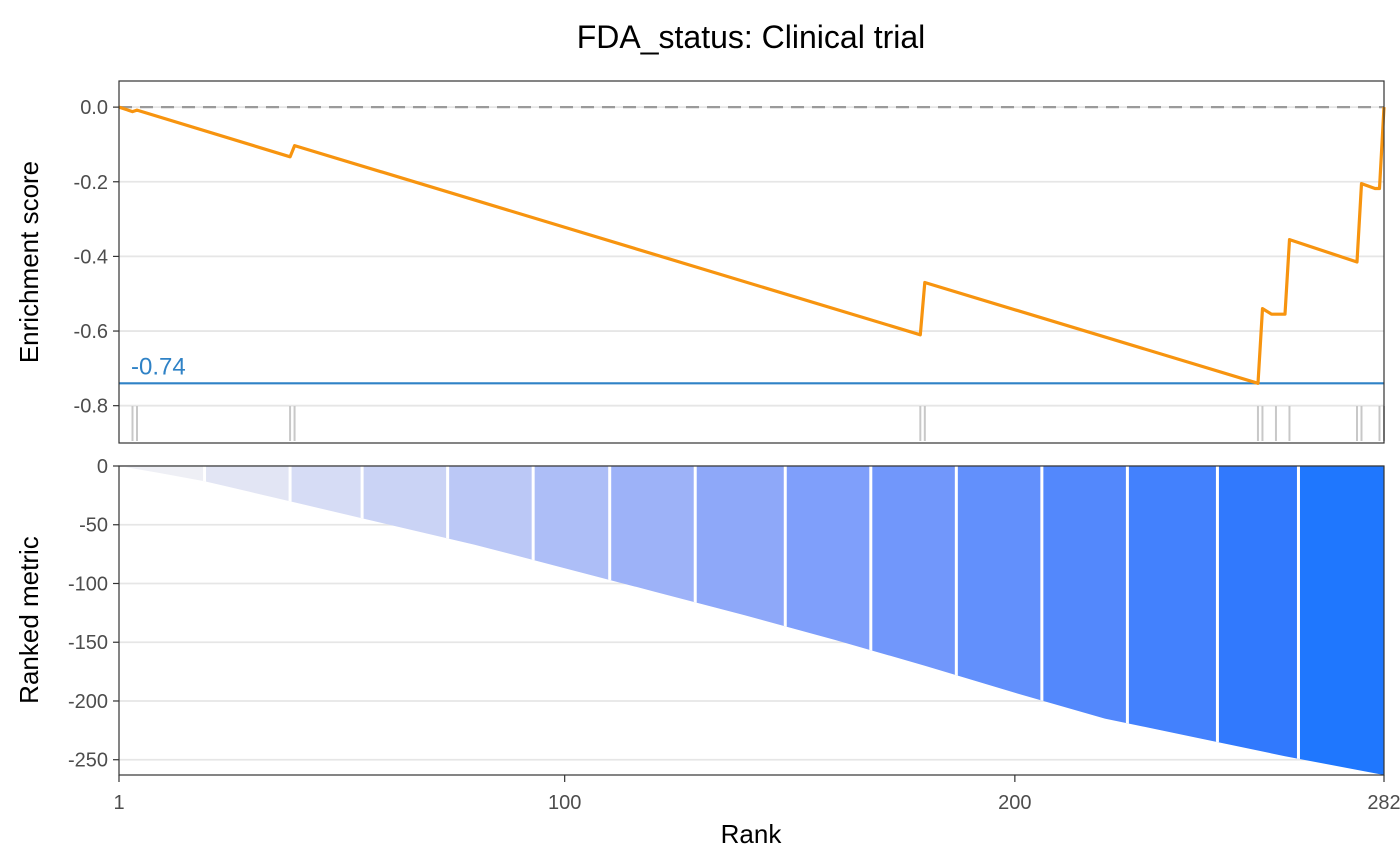 Image resolution: width=1400 pixels, height=866 pixels. I want to click on y-tick-label: -50, so click(93, 526).